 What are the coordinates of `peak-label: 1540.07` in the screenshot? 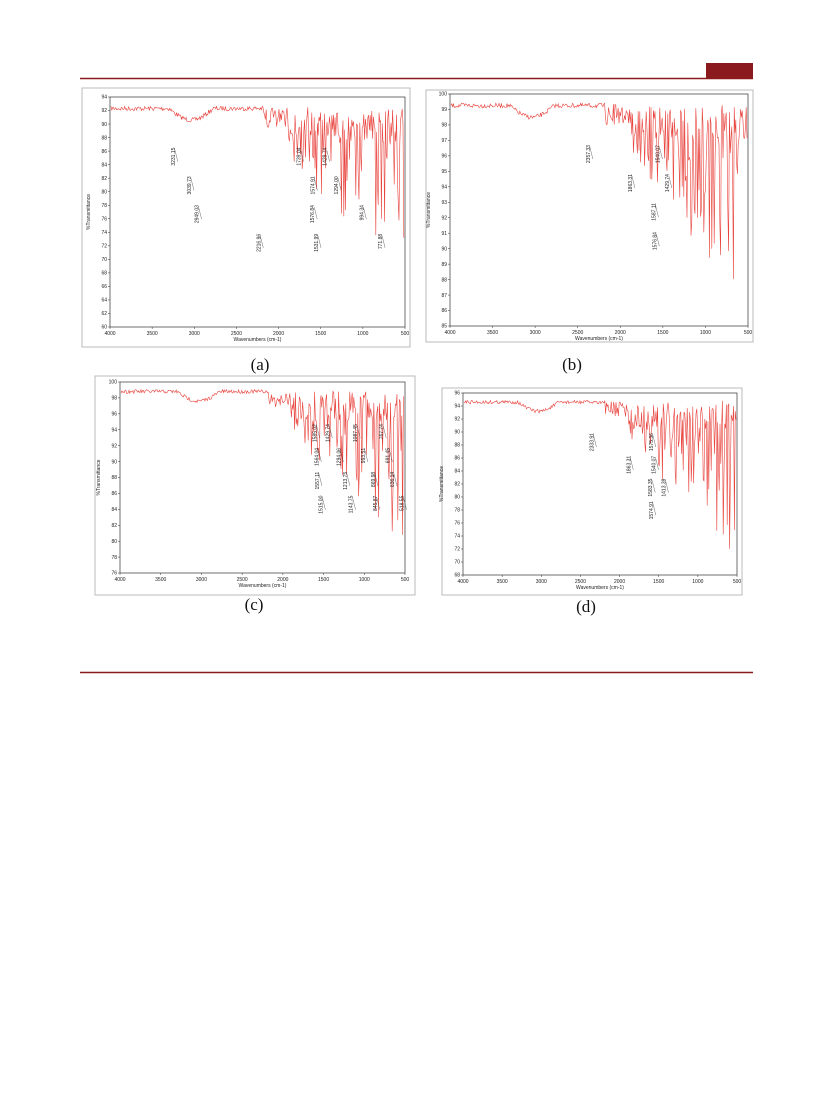 It's located at (655, 465).